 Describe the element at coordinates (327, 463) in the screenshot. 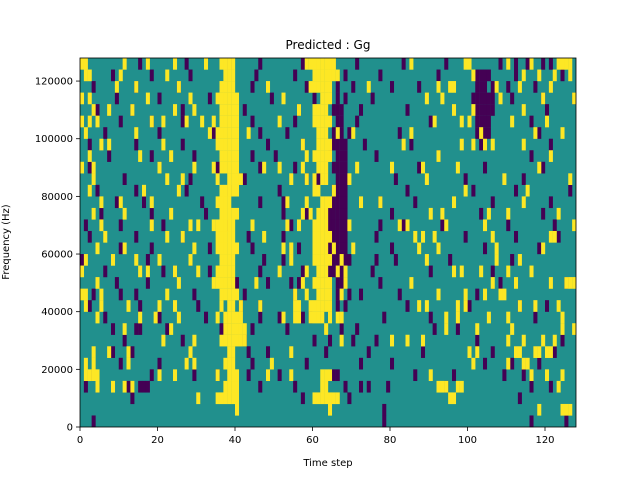

I see `x-axis-label: Time step` at that location.